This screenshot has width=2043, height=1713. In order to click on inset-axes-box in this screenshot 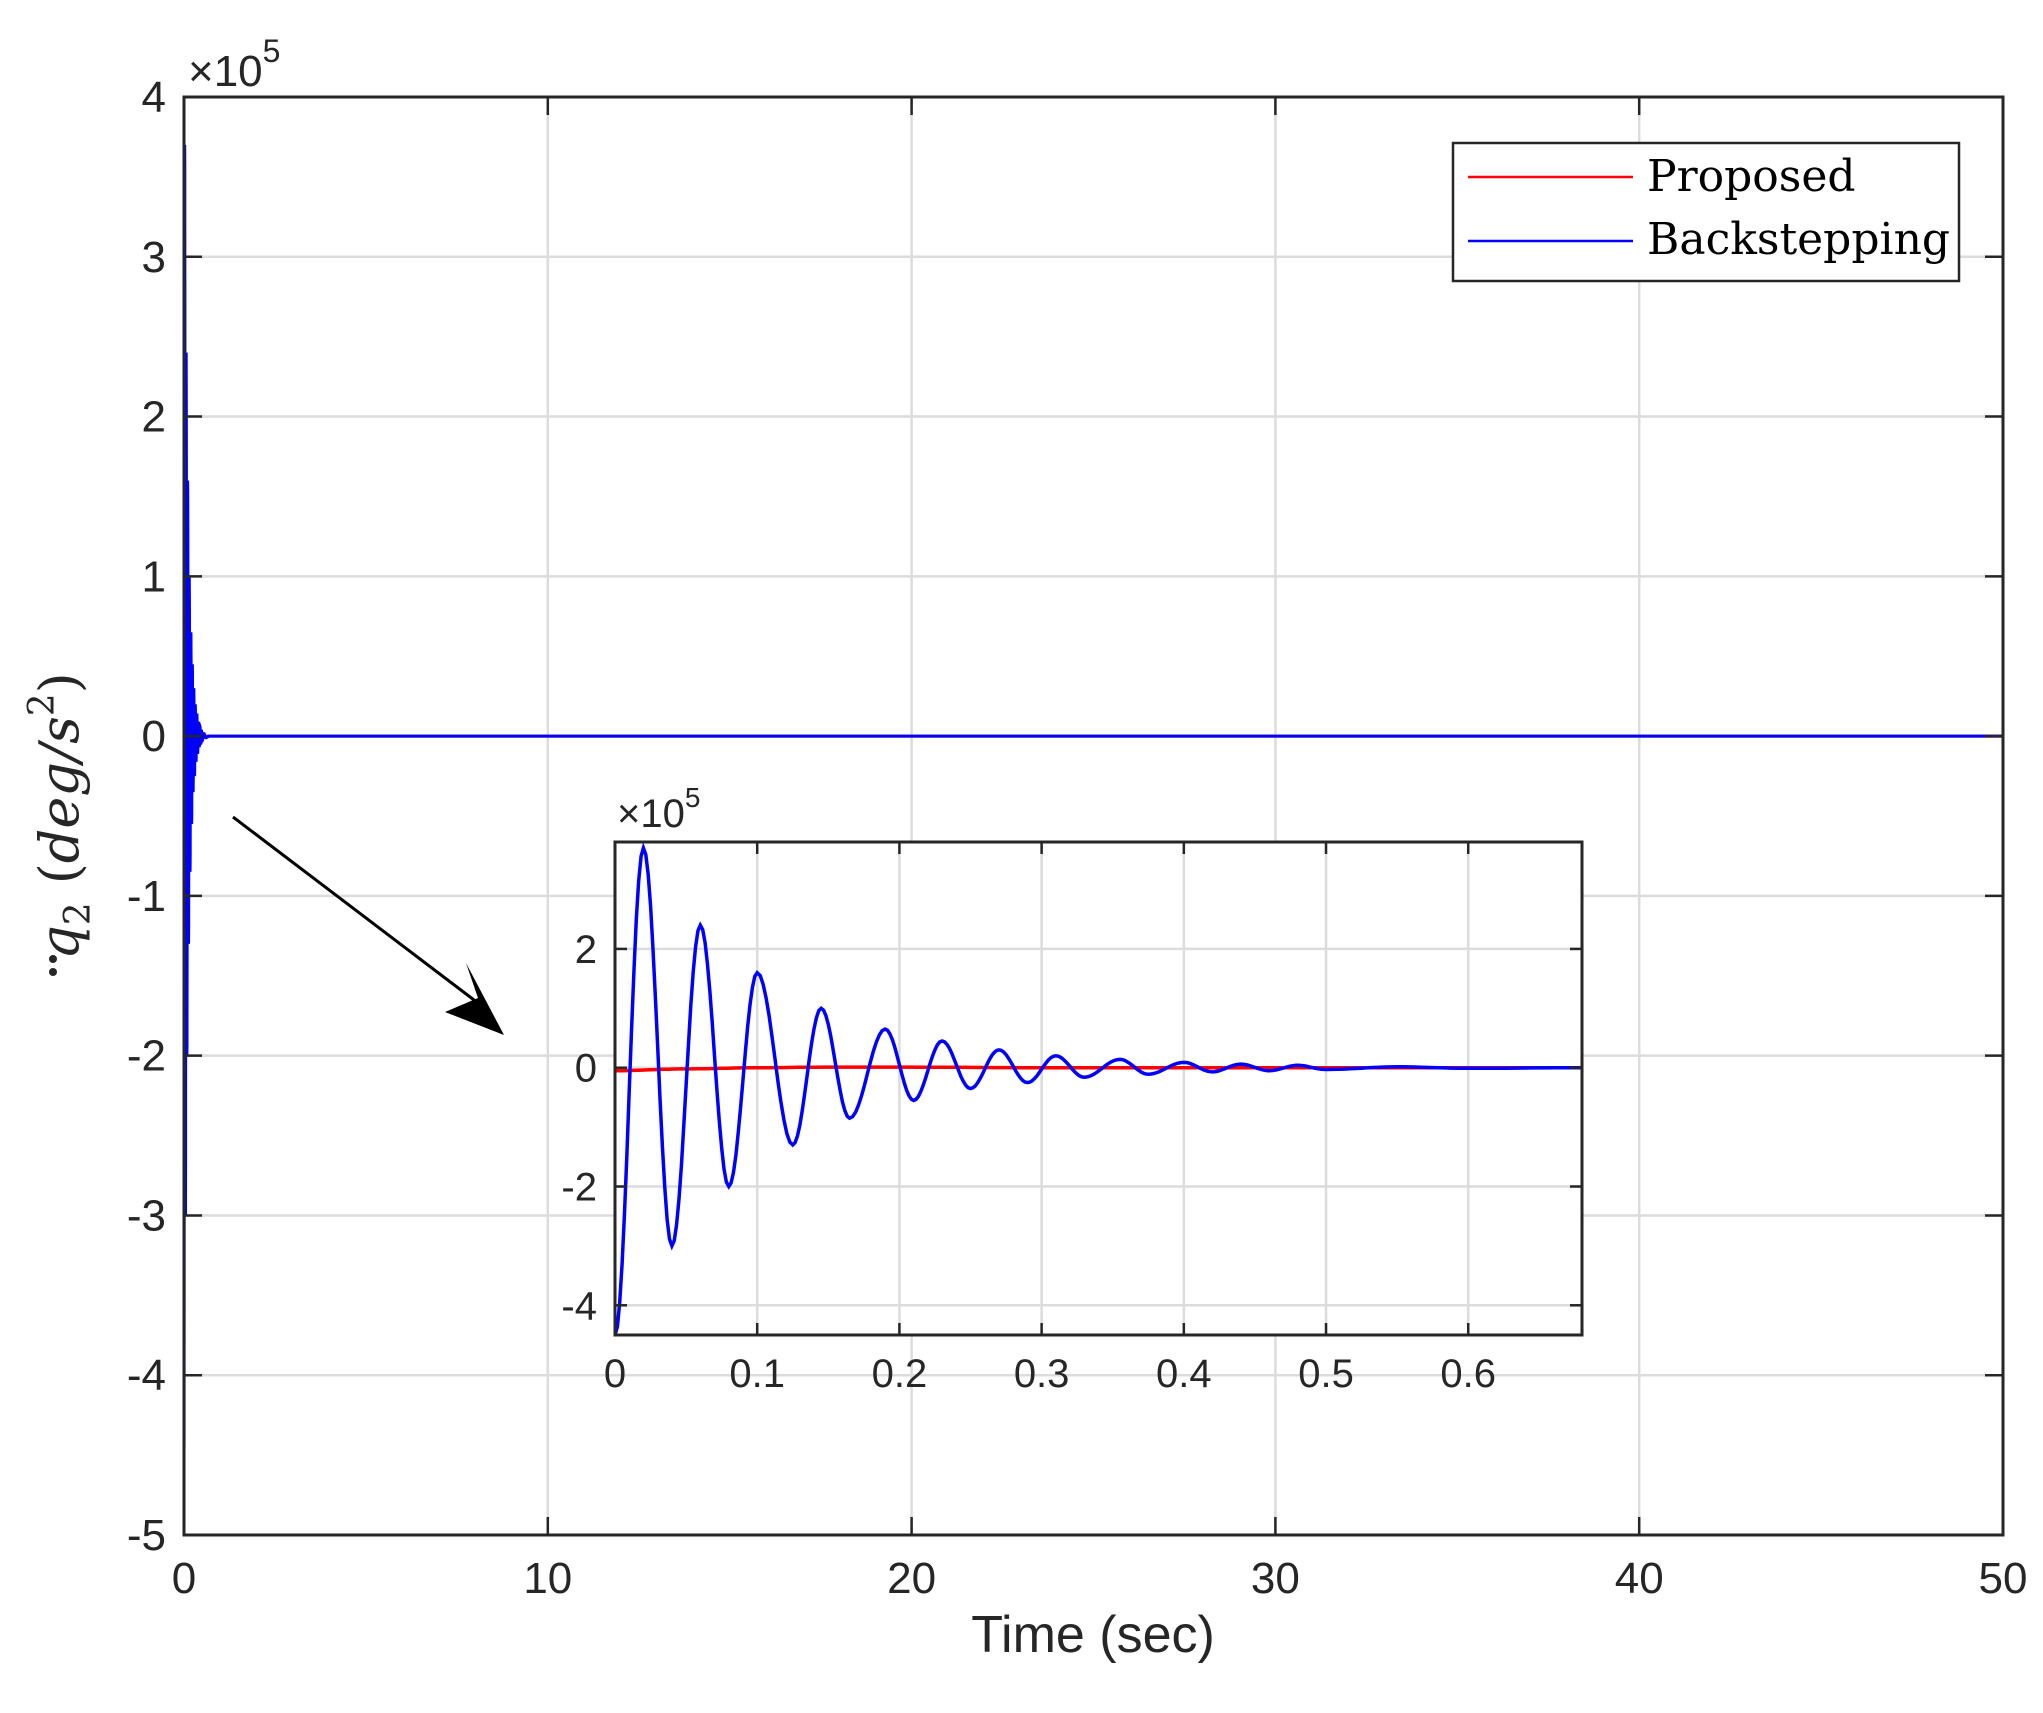, I will do `click(1098, 1088)`.